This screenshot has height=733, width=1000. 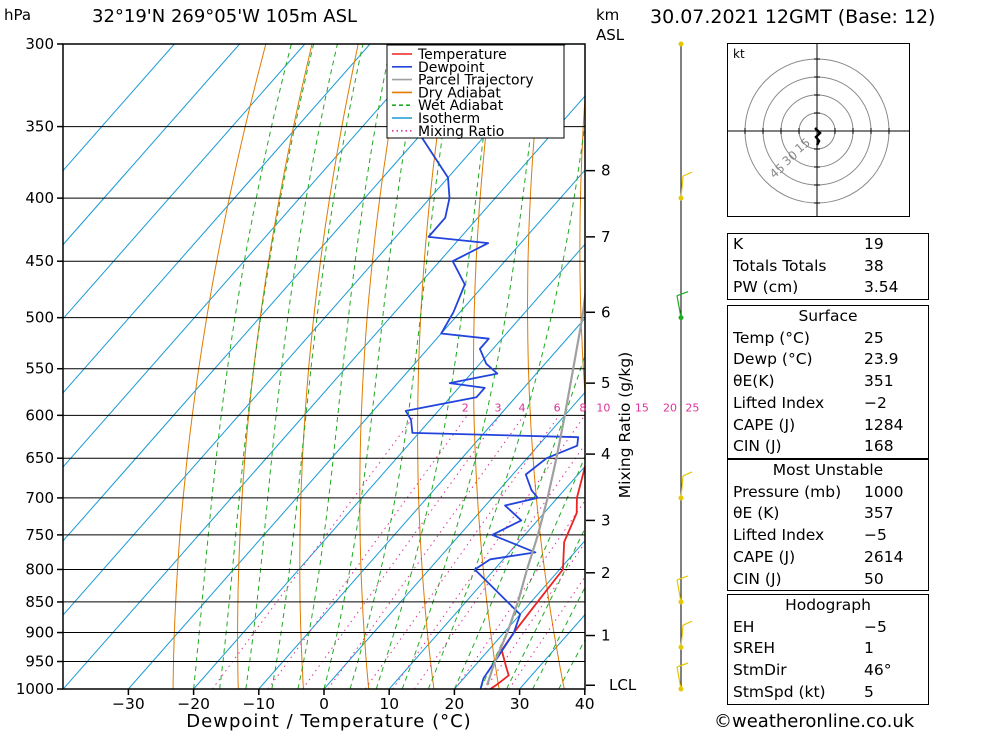 What do you see at coordinates (828, 339) in the screenshot?
I see `table-row: Temp (°C) 25` at bounding box center [828, 339].